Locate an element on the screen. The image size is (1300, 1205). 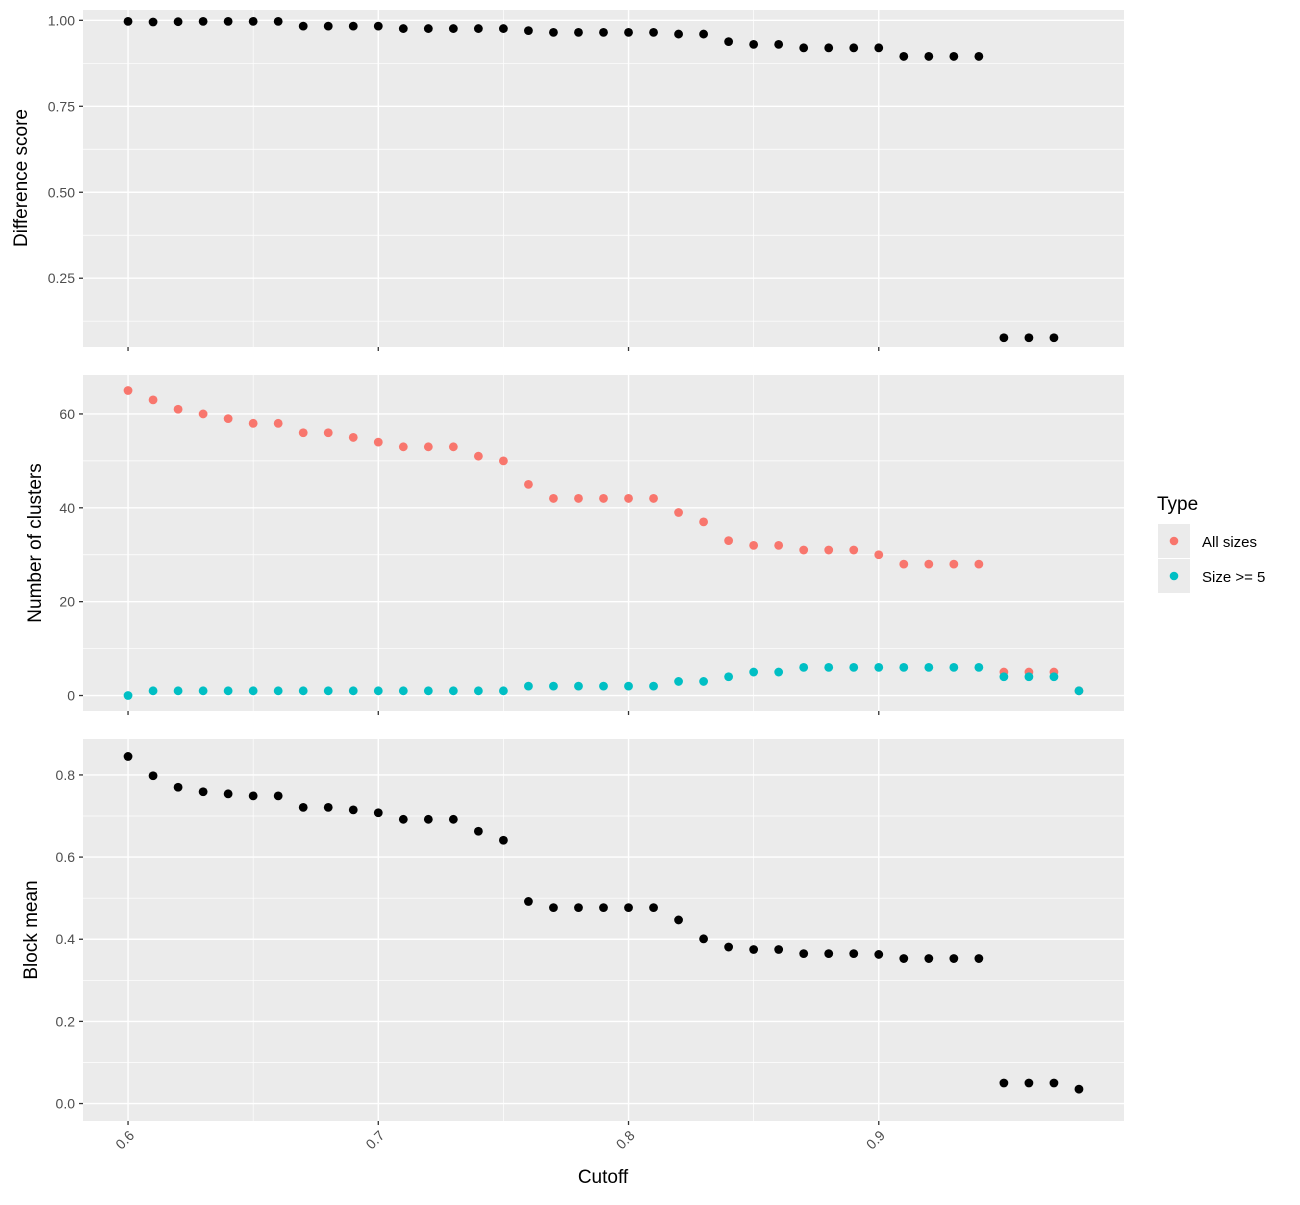
y-axis-title-difference-score: Difference score is located at coordinates (21, 178).